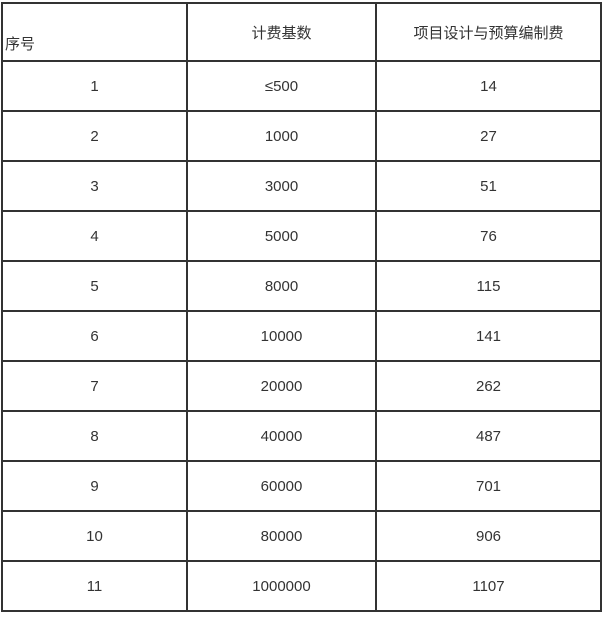 Image resolution: width=605 pixels, height=629 pixels. Describe the element at coordinates (94, 186) in the screenshot. I see `table-cell: 3` at that location.